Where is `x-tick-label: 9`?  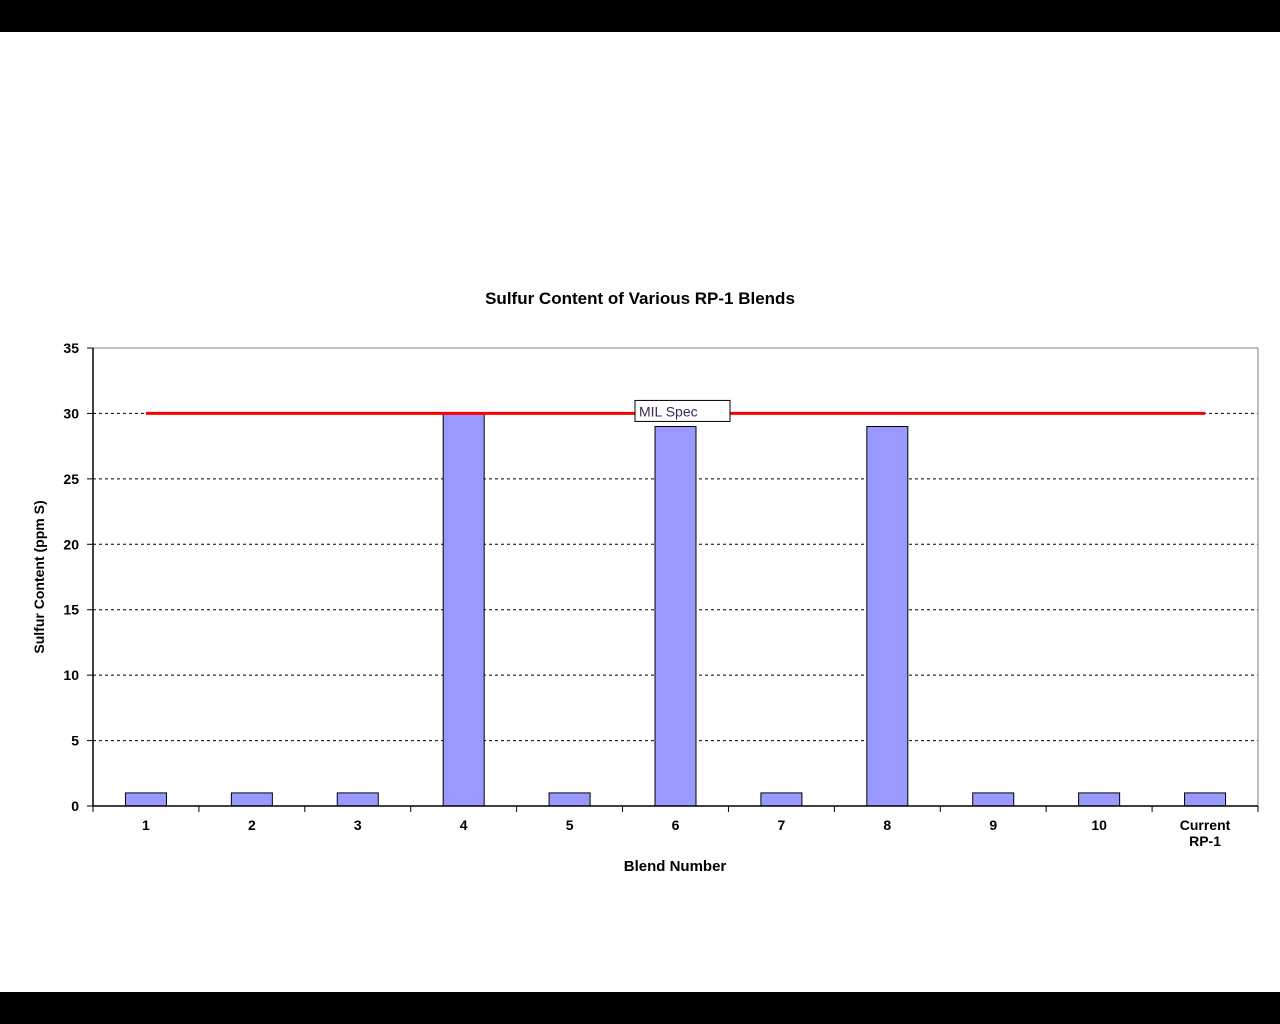 x-tick-label: 9 is located at coordinates (993, 825).